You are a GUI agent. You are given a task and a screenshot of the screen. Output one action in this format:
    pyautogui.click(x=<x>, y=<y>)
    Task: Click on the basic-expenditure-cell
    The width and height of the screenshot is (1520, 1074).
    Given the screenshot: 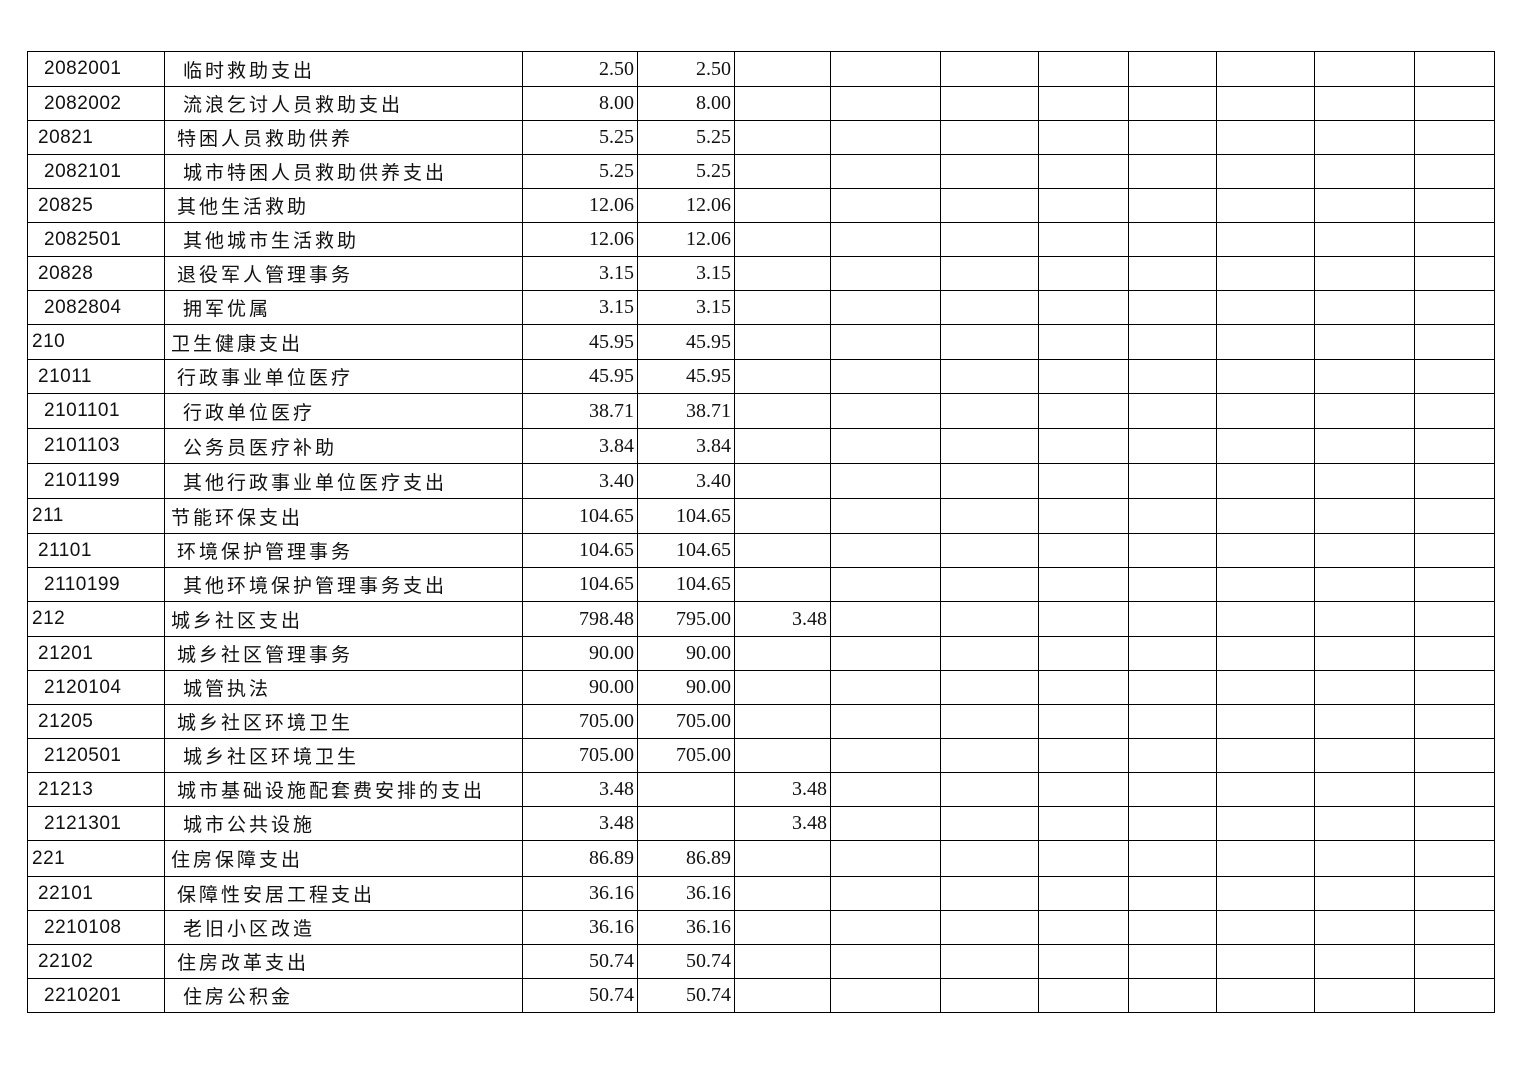 What is the action you would take?
    pyautogui.click(x=686, y=823)
    